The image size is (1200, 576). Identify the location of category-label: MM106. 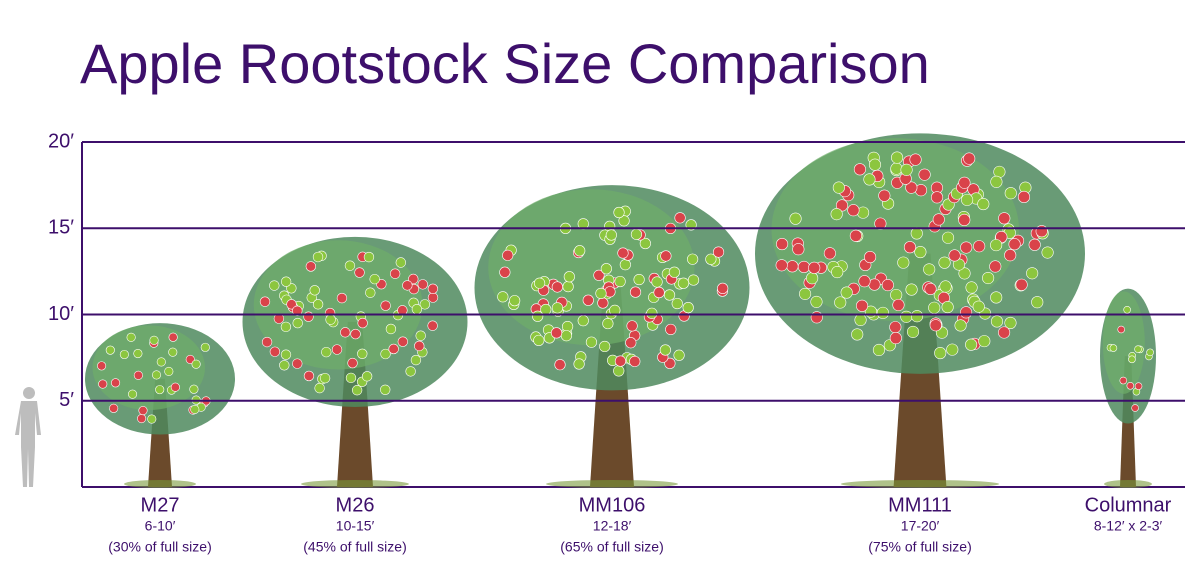
(612, 505).